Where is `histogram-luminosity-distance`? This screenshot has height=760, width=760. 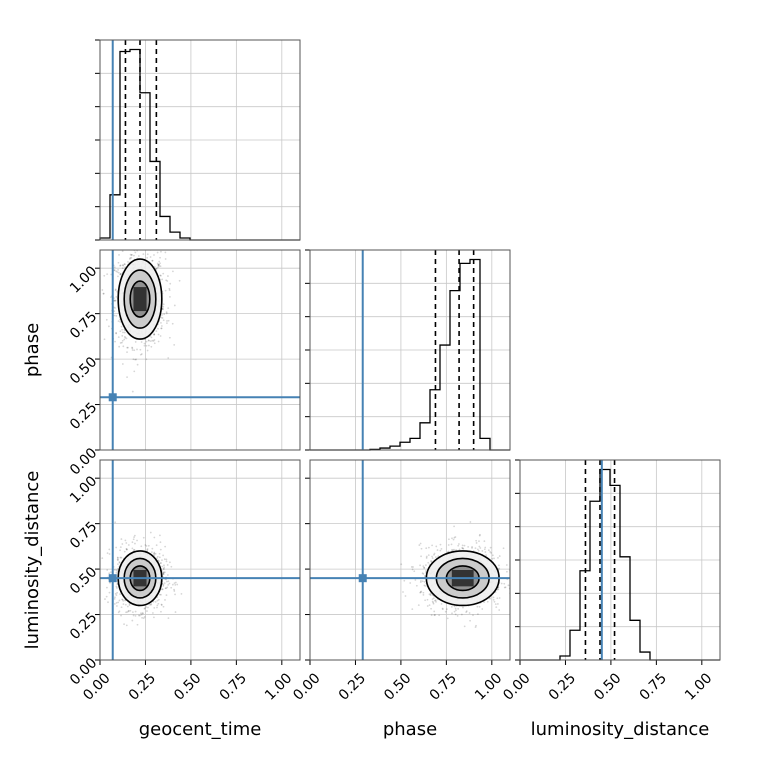
histogram-luminosity-distance is located at coordinates (620, 564).